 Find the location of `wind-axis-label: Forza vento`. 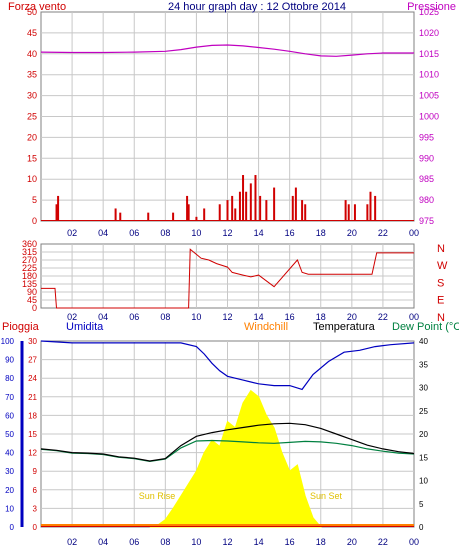

wind-axis-label: Forza vento is located at coordinates (37, 7).